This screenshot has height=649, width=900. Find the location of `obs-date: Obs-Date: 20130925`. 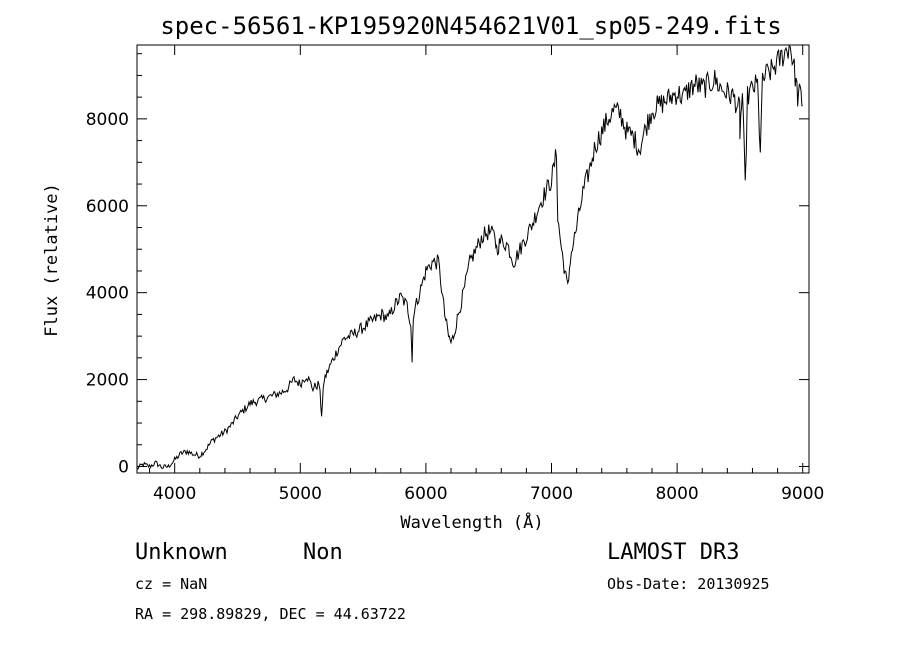

obs-date: Obs-Date: 20130925 is located at coordinates (688, 584).